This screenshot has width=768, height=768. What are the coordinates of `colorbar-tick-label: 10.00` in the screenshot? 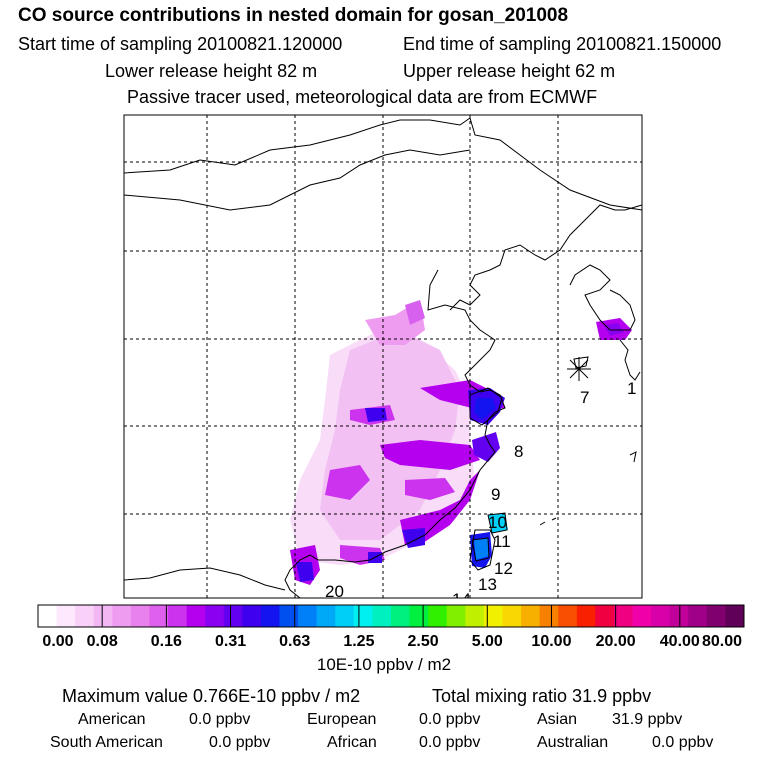 It's located at (551, 641).